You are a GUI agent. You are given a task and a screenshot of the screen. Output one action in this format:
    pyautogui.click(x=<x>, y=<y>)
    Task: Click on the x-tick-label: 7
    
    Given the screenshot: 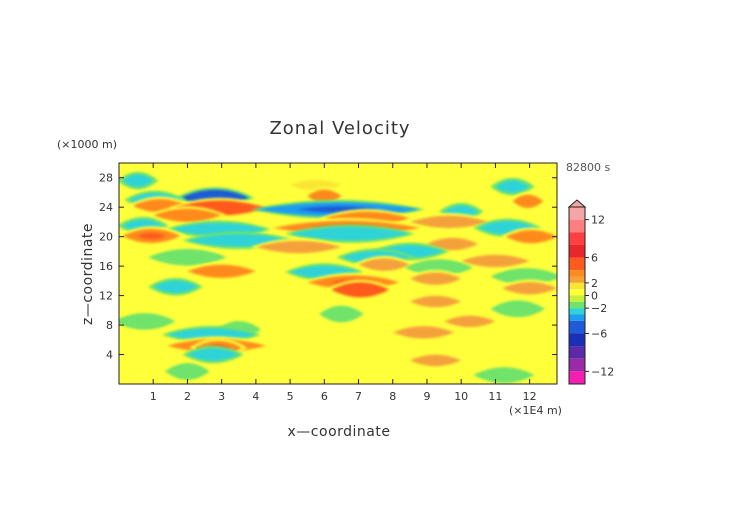 What is the action you would take?
    pyautogui.click(x=358, y=396)
    